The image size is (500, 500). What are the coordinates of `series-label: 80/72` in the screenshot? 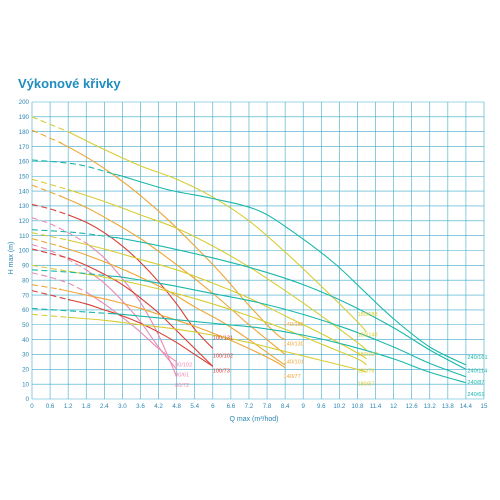 It's located at (182, 386).